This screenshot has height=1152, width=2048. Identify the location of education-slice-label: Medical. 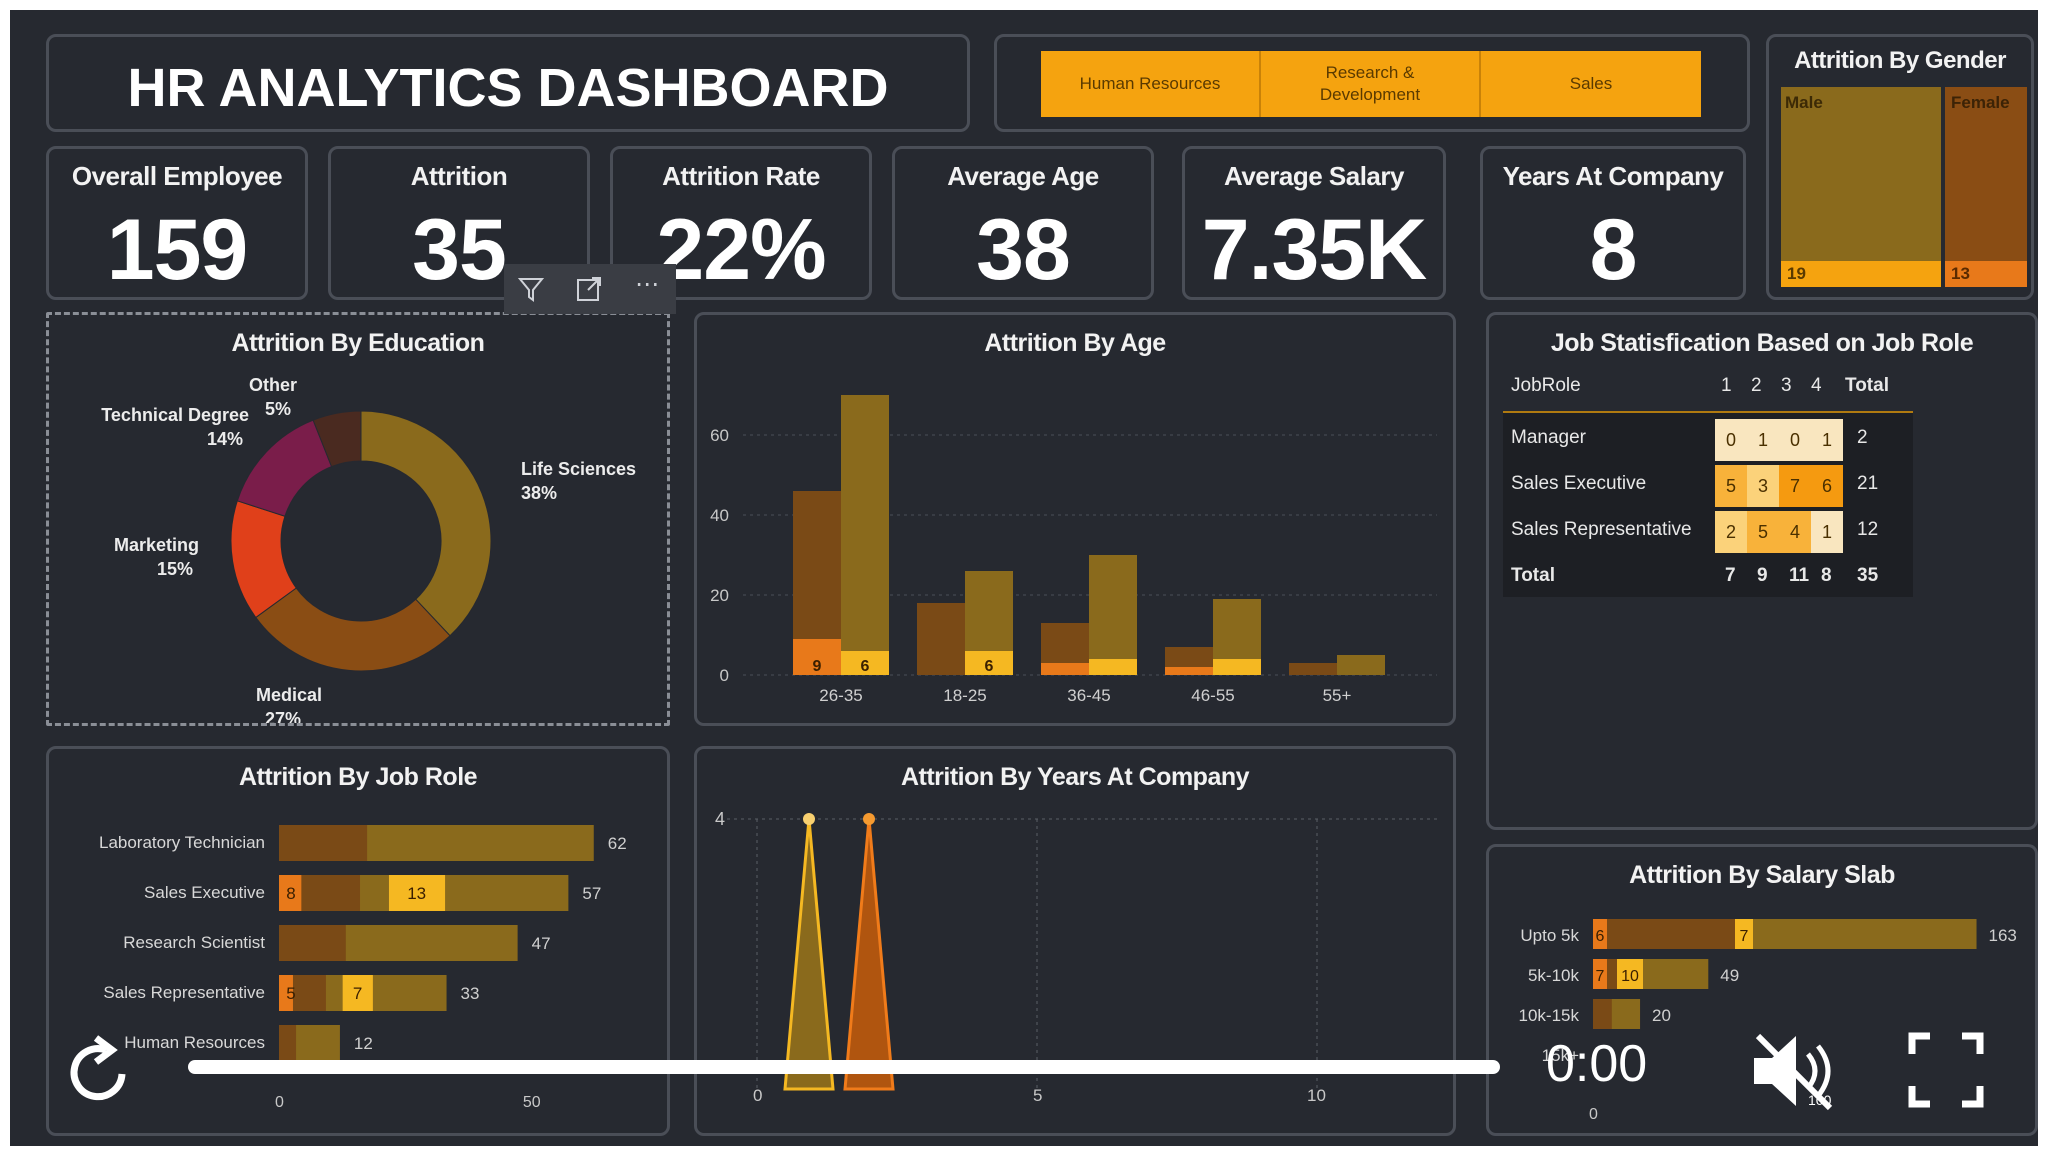
(289, 695).